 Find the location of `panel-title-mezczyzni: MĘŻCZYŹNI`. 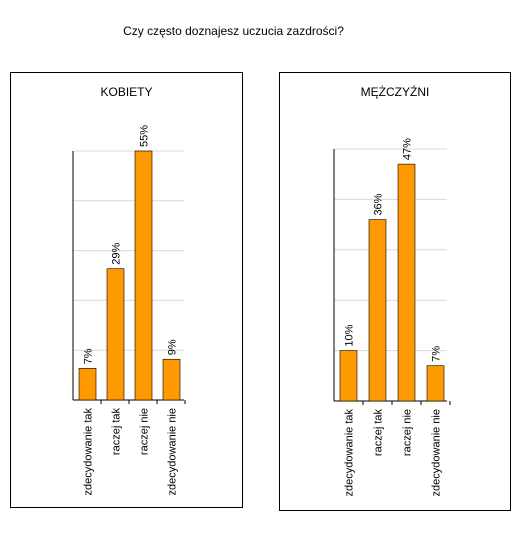

panel-title-mezczyzni: MĘŻCZYŹNI is located at coordinates (395, 92).